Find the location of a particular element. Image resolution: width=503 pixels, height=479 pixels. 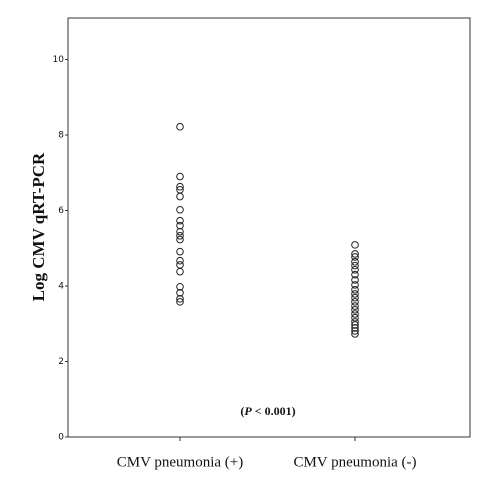

x-tick-label: CMV pneumonia (+) is located at coordinates (180, 462).